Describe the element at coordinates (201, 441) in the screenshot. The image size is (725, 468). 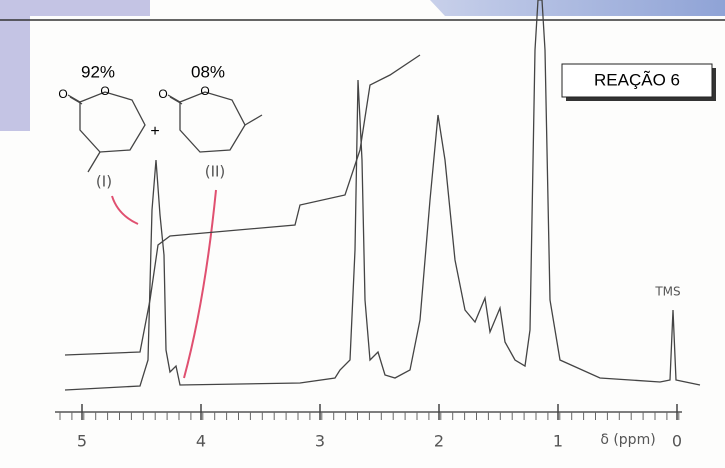
I see `tick-label: 4` at that location.